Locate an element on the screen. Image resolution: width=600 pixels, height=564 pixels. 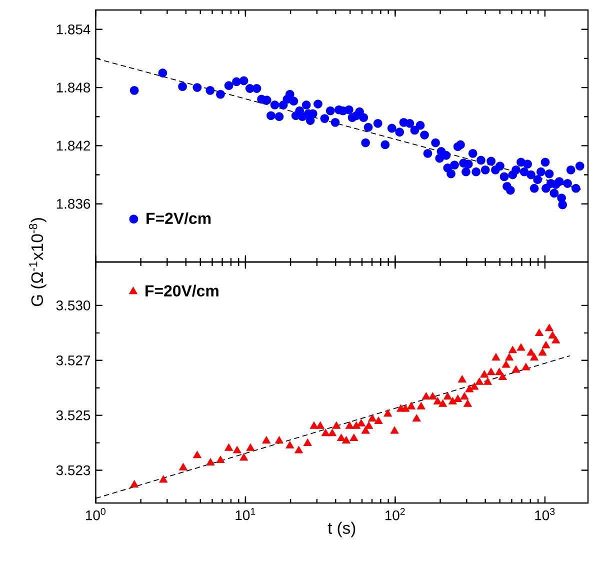
x-tick-label: 10$^{3}$ is located at coordinates (545, 514).